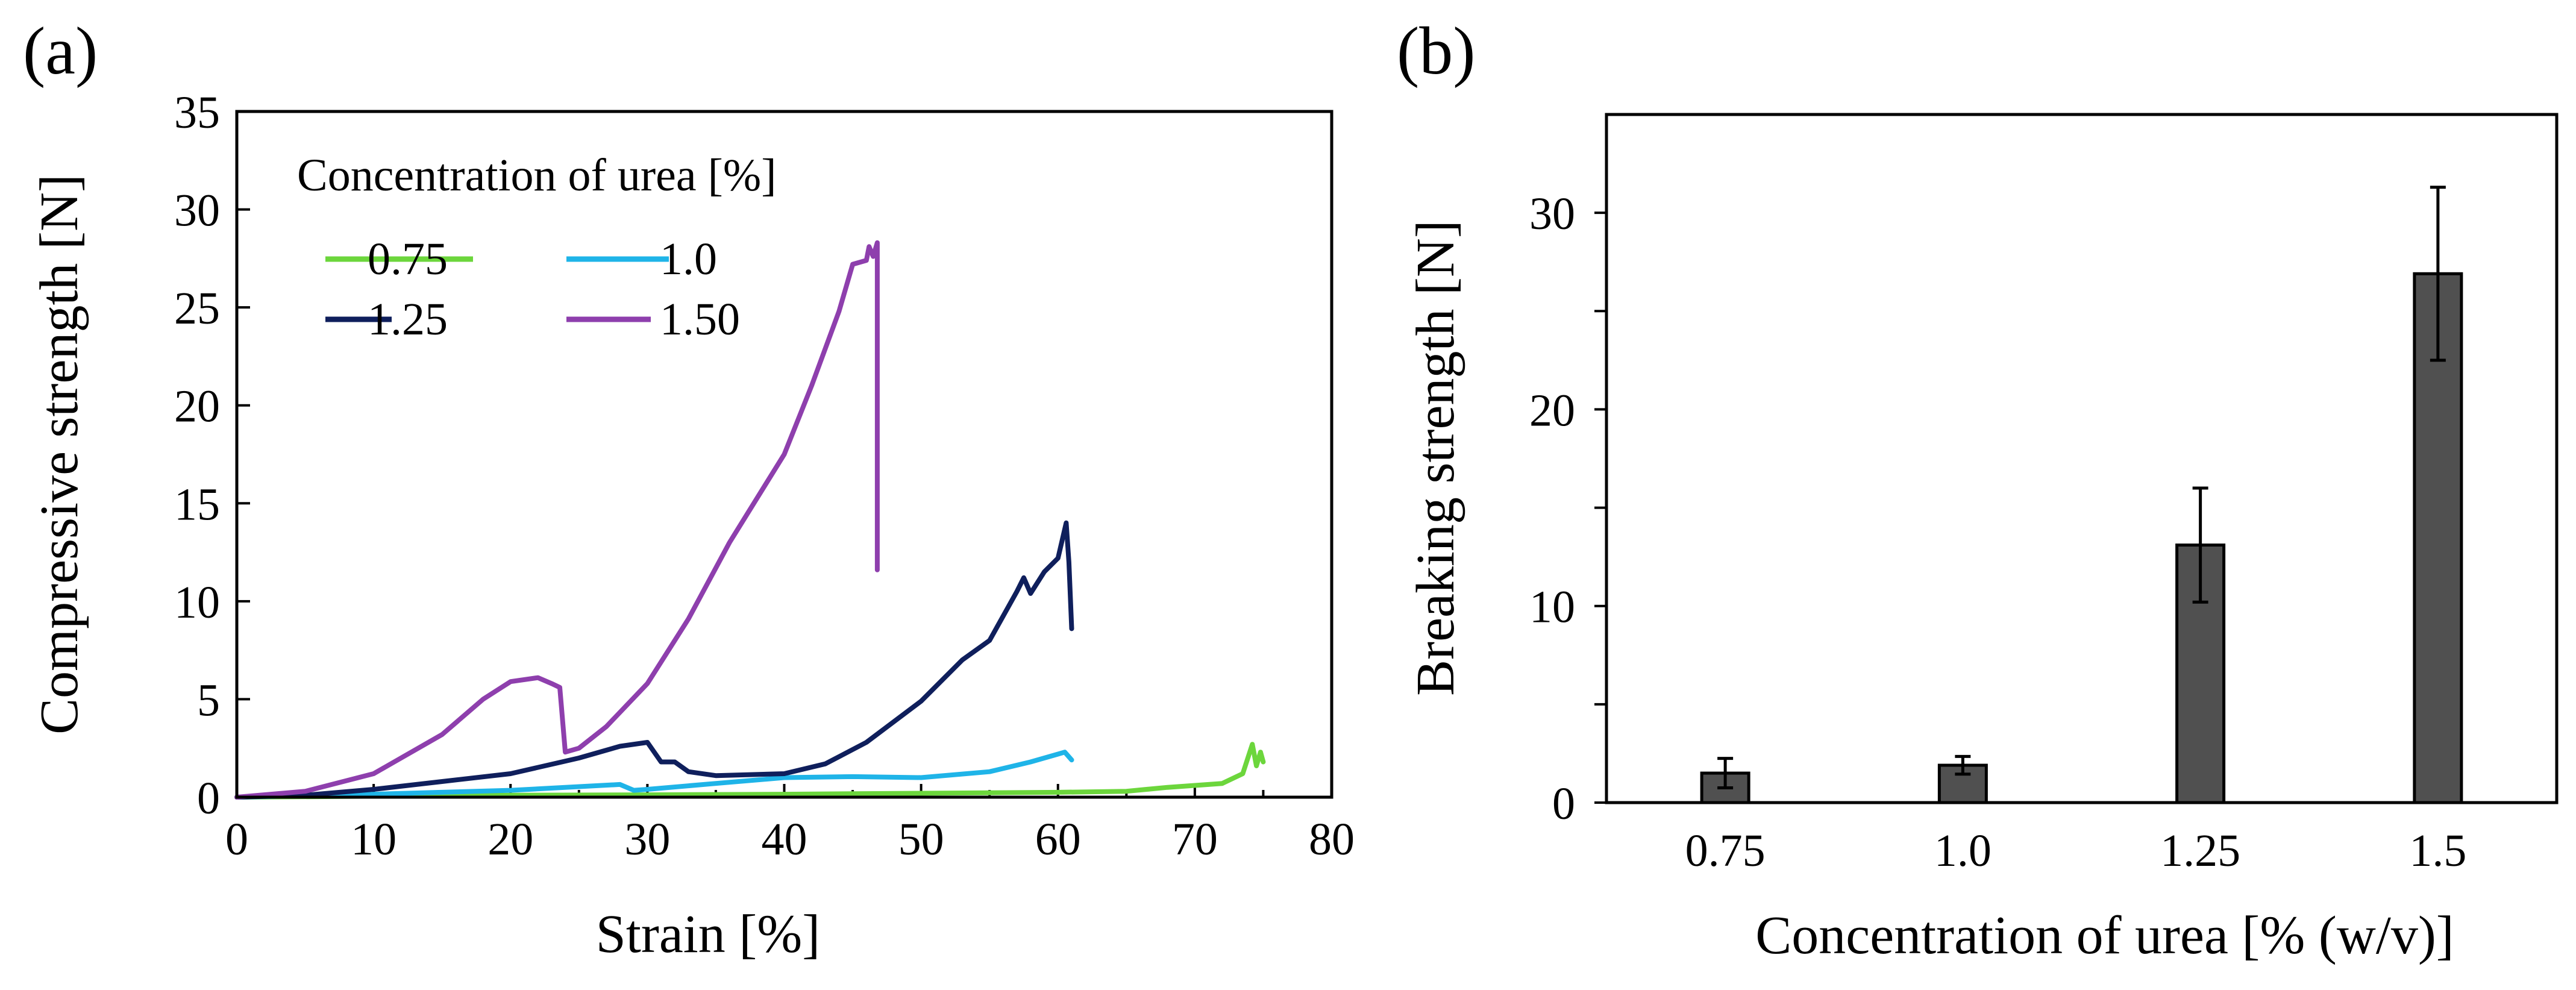  What do you see at coordinates (1435, 458) in the screenshot?
I see `panel-b-y-axis-title: Breaking strength [N]` at bounding box center [1435, 458].